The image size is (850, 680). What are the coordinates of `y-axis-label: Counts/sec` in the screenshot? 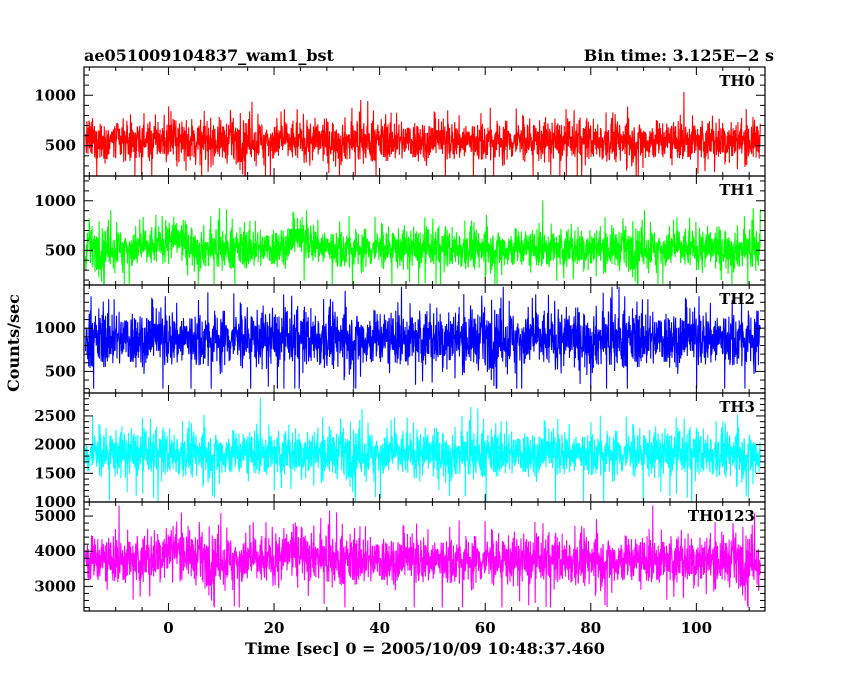 It's located at (13, 343).